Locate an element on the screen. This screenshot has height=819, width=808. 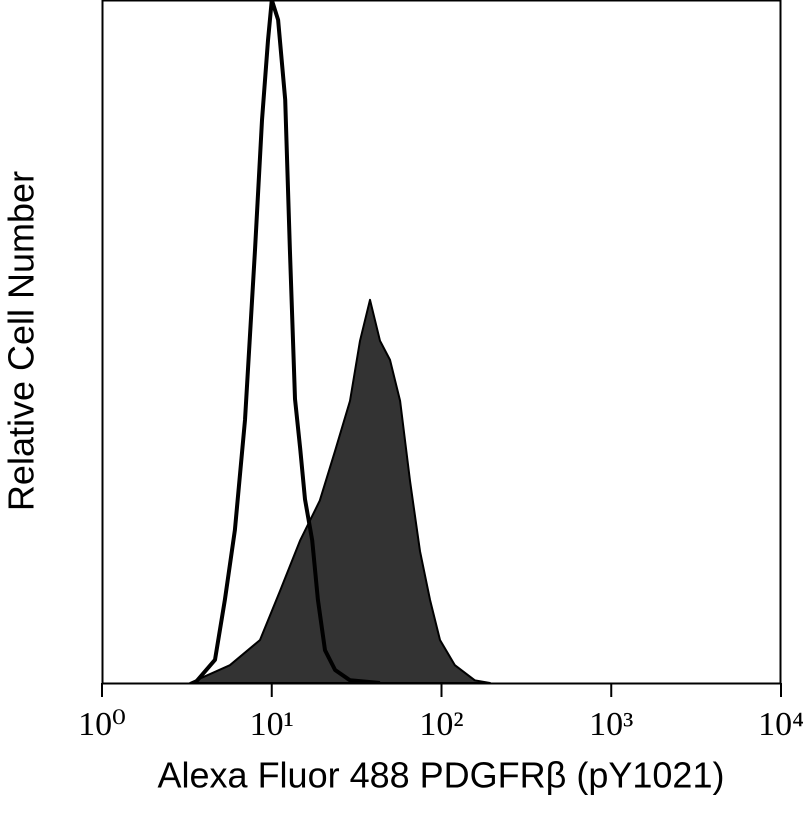
x-tick-label: 10⁰ is located at coordinates (102, 724).